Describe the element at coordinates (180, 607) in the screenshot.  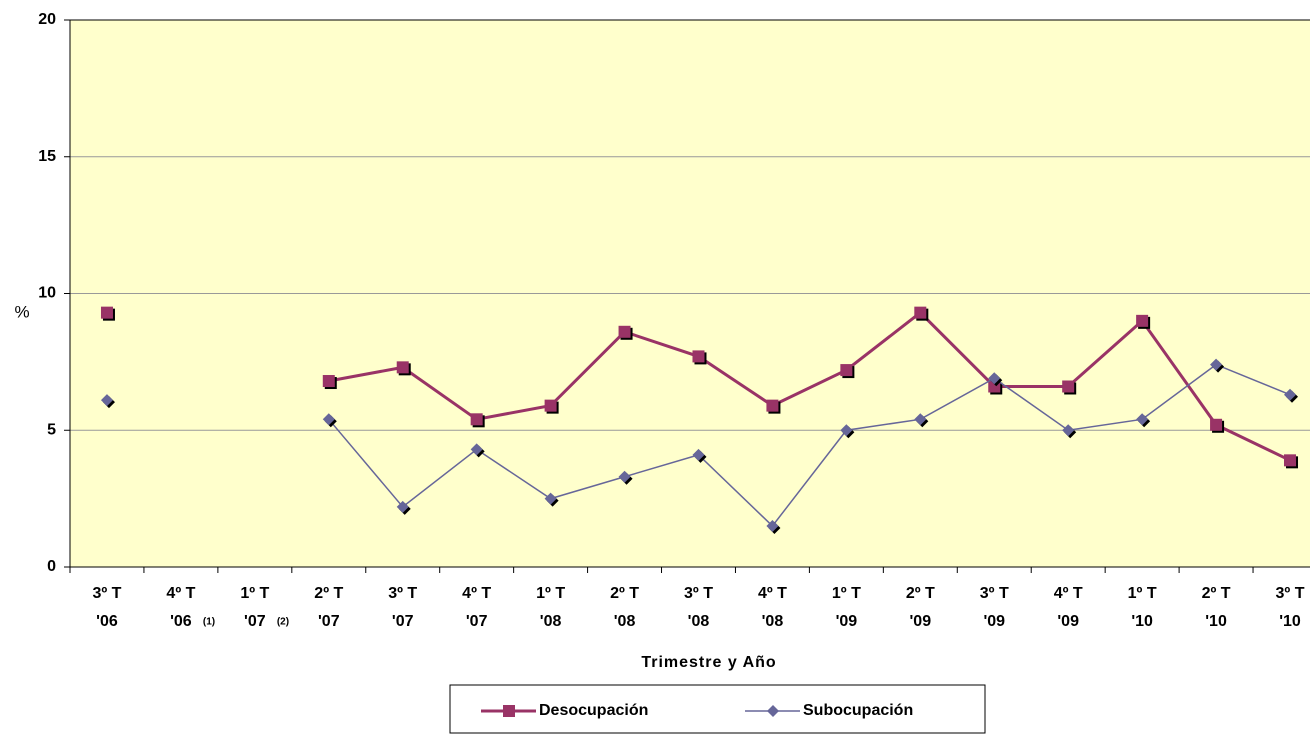
I see `x-tick-label: 4º T '06` at that location.